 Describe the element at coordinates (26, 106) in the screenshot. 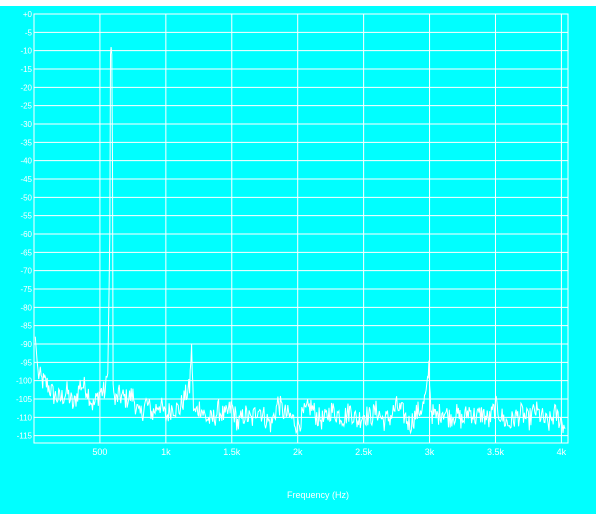

I see `y-tick-label: -25` at that location.